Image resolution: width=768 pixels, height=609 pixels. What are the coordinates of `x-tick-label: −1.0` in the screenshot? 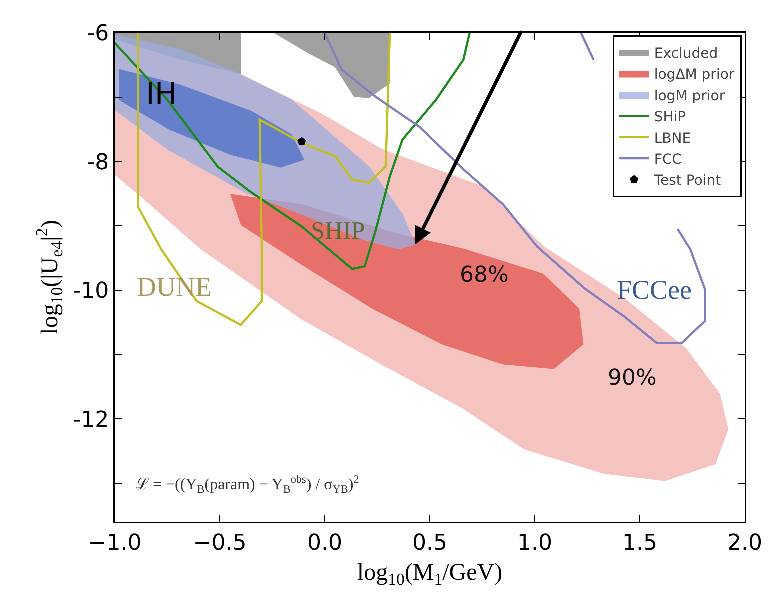 It's located at (115, 543).